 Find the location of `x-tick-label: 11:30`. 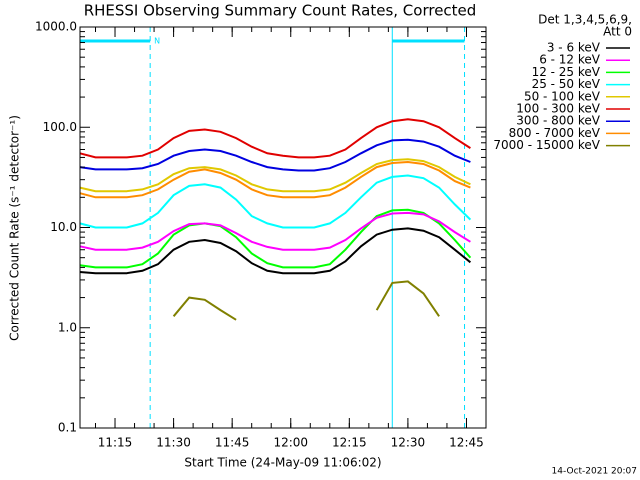

x-tick-label: 11:30 is located at coordinates (173, 443).